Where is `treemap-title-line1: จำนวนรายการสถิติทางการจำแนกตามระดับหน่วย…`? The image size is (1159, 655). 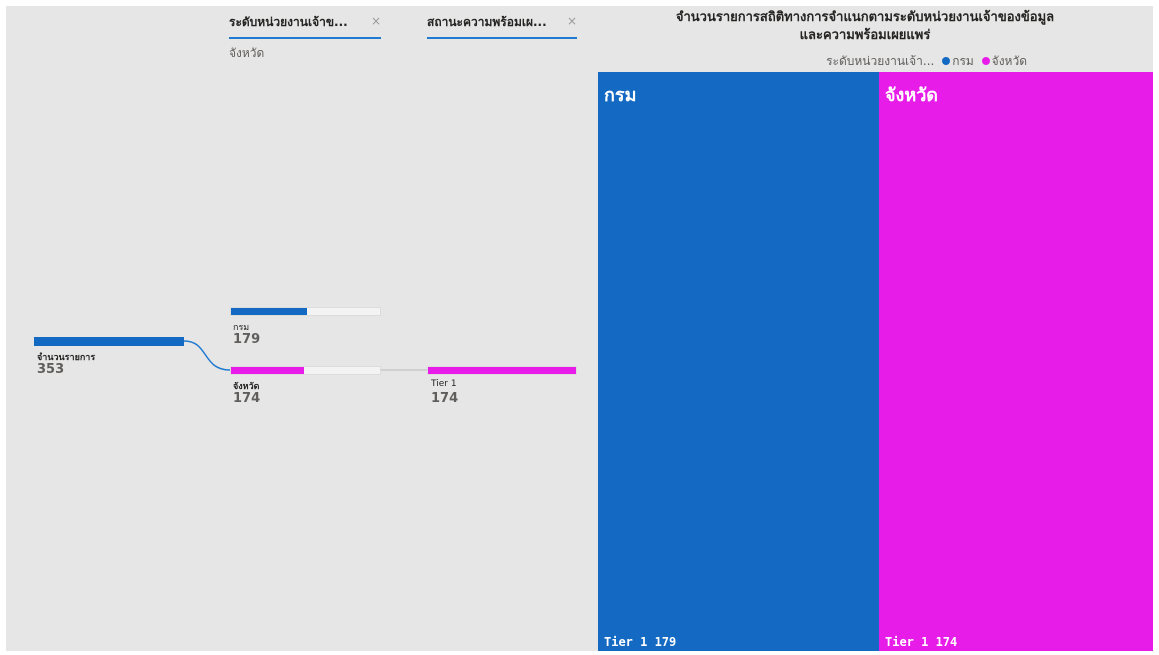
treemap-title-line1: จำนวนรายการสถิติทางการจำแนกตามระดับหน่วย… is located at coordinates (865, 17).